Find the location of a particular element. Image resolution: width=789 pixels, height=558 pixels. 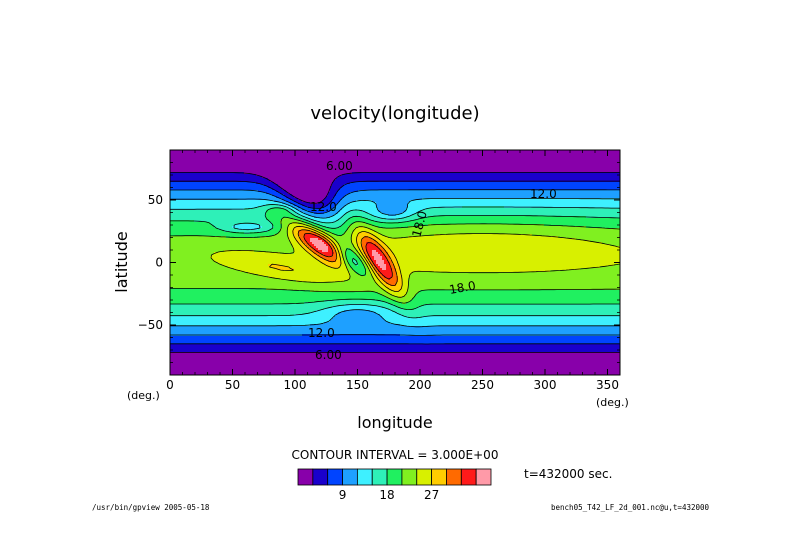

contour-label: 12.0 is located at coordinates (321, 333).